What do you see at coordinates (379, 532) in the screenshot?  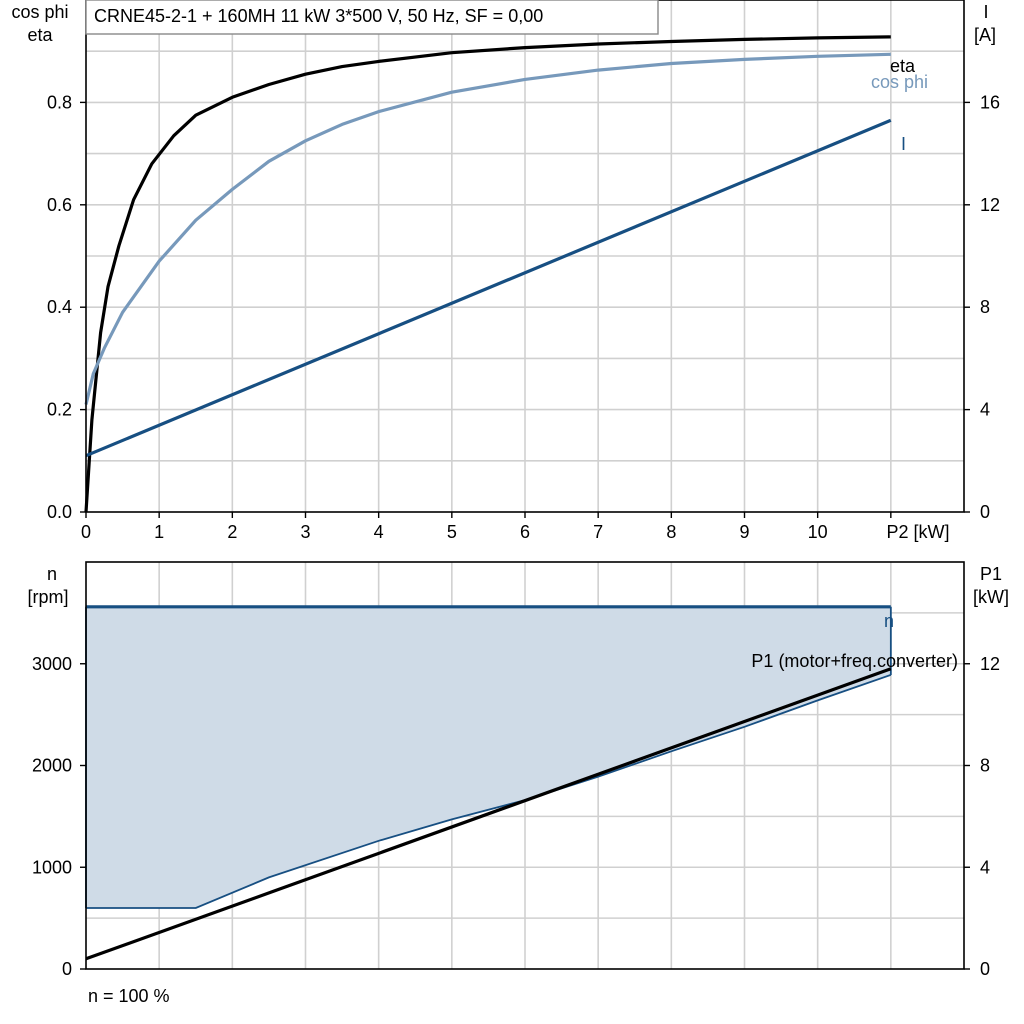 I see `x-tick-label: 4` at bounding box center [379, 532].